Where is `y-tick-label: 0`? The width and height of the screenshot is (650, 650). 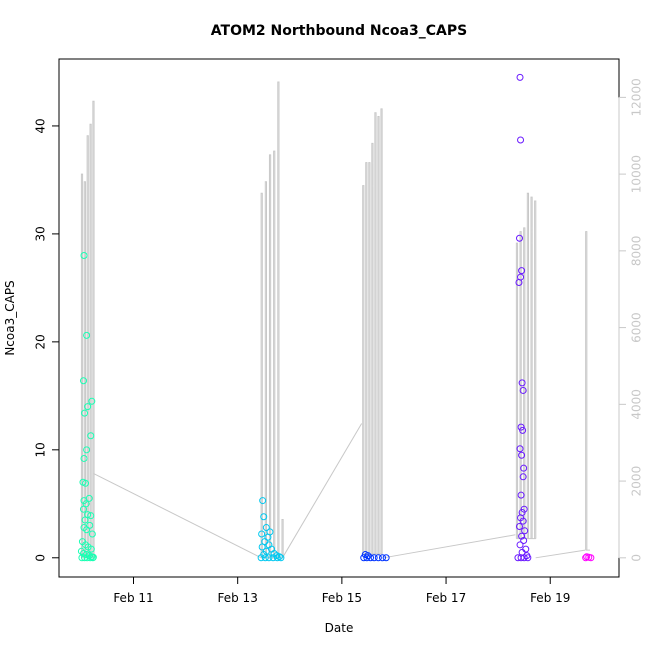
y-tick-label: 0 is located at coordinates (41, 558).